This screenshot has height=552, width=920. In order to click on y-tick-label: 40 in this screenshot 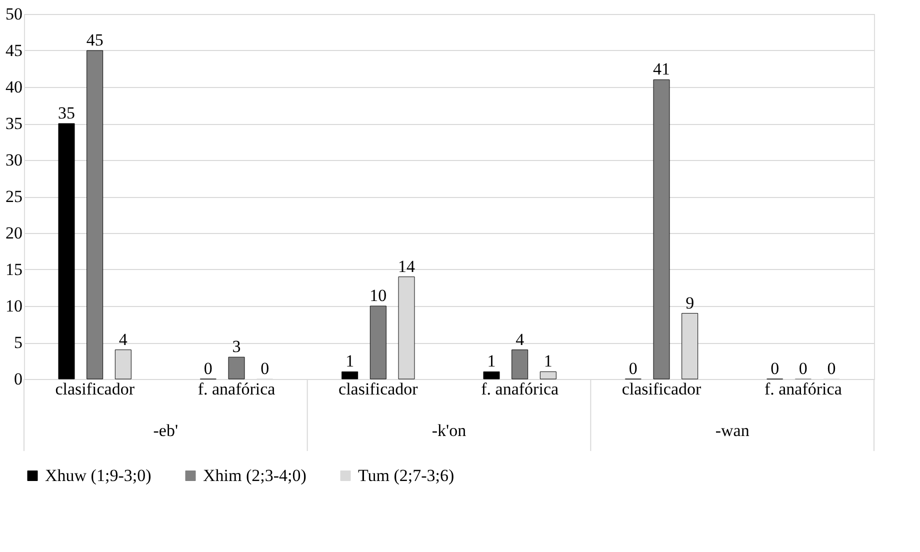, I will do `click(14, 87)`.